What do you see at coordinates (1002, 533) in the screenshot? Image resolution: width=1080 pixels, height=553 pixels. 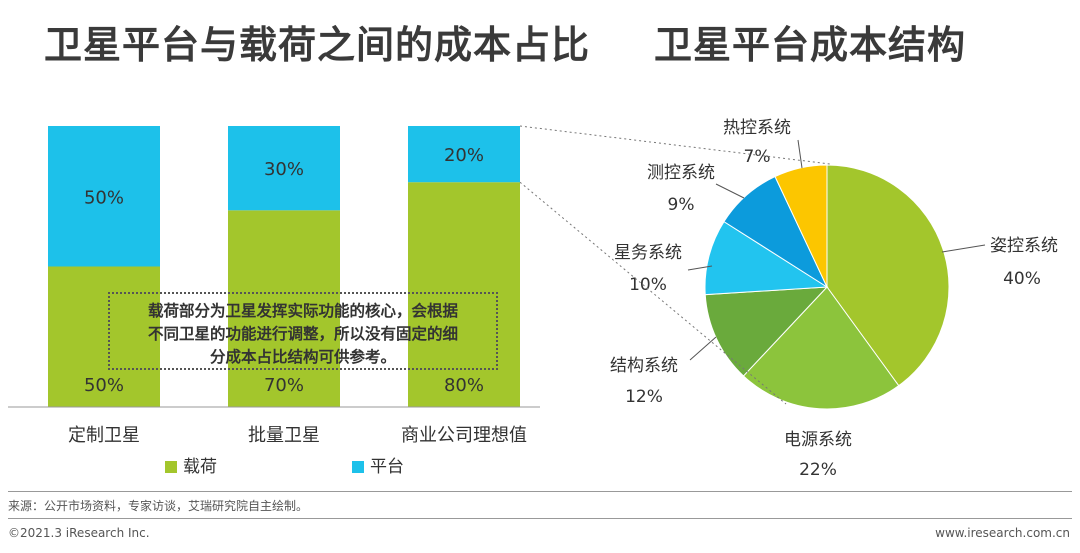 I see `website: www.iresearch.com.cn` at bounding box center [1002, 533].